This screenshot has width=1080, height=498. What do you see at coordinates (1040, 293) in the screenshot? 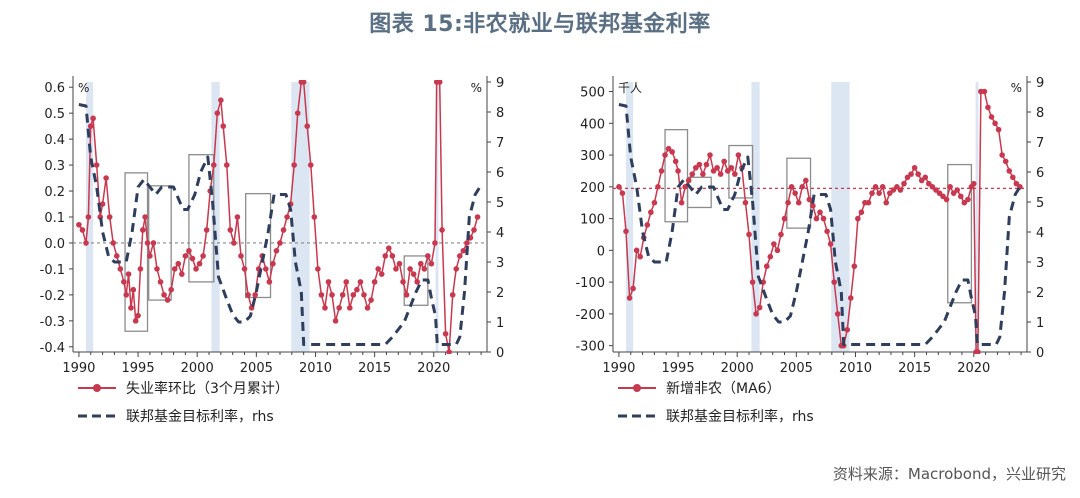
I see `y2-tick-label: 2` at bounding box center [1040, 293].